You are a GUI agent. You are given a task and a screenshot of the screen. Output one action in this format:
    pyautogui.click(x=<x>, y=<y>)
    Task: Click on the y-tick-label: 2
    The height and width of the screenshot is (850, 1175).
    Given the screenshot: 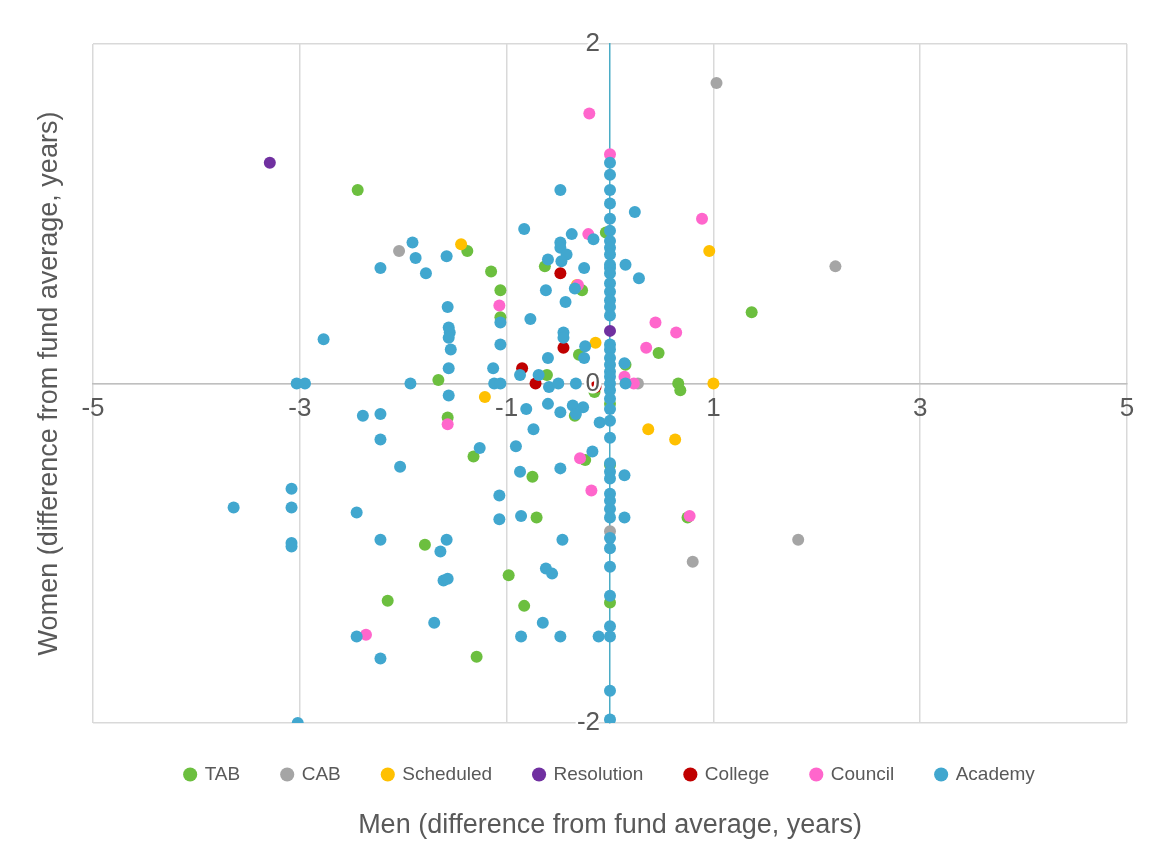 What is the action you would take?
    pyautogui.click(x=592, y=42)
    